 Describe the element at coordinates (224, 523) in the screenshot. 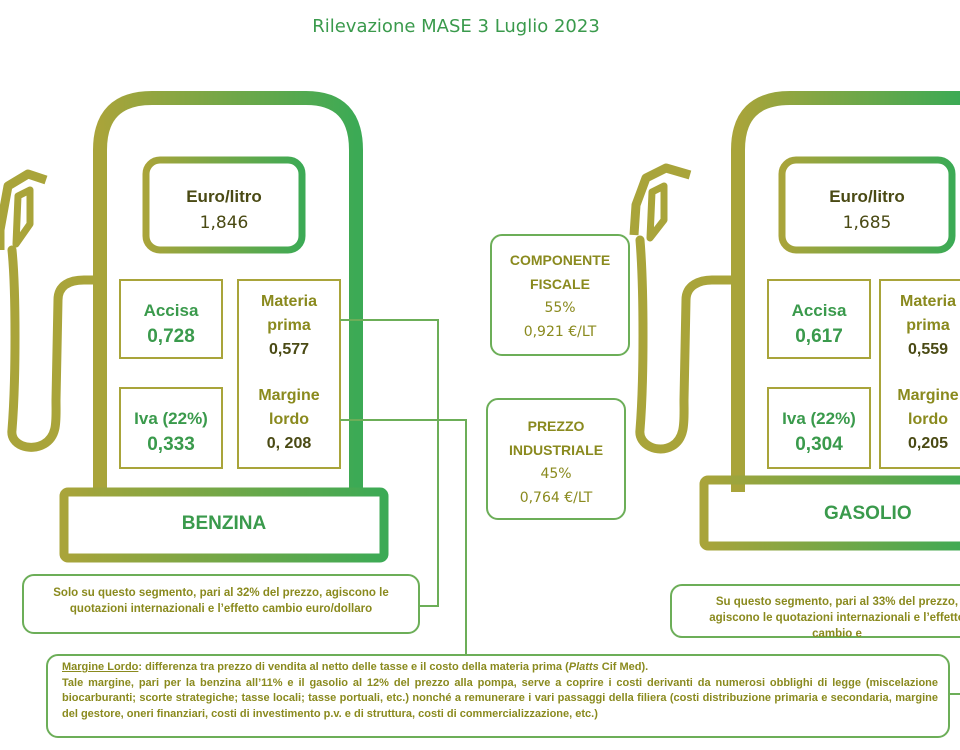

I see `benzina-label: BENZINA` at that location.